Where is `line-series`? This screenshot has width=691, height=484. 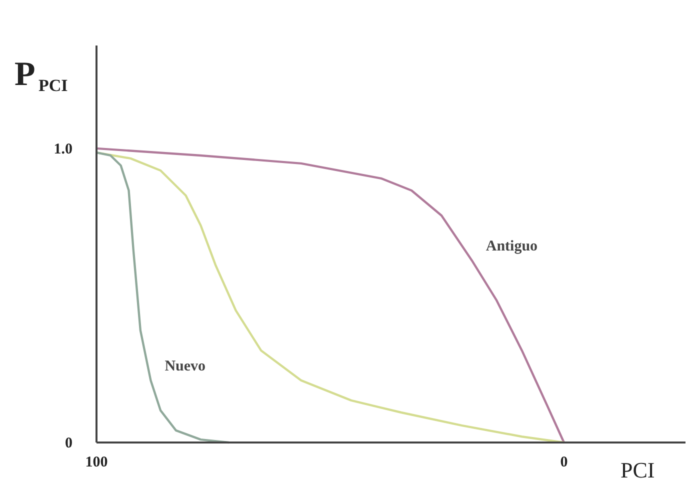 line-series is located at coordinates (162, 297).